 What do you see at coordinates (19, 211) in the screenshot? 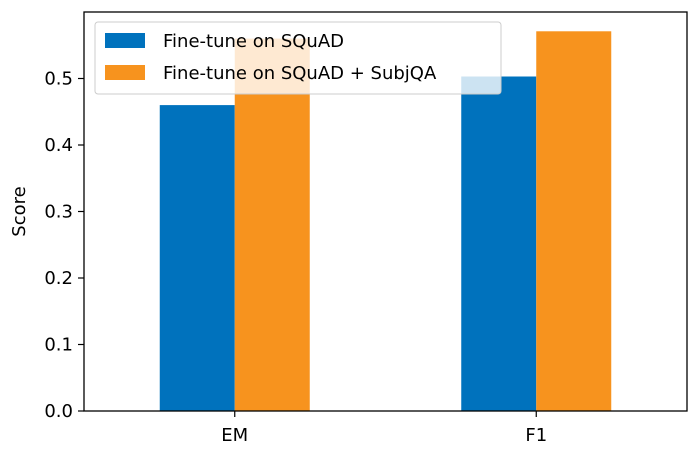
I see `y-axis-label: Score` at bounding box center [19, 211].